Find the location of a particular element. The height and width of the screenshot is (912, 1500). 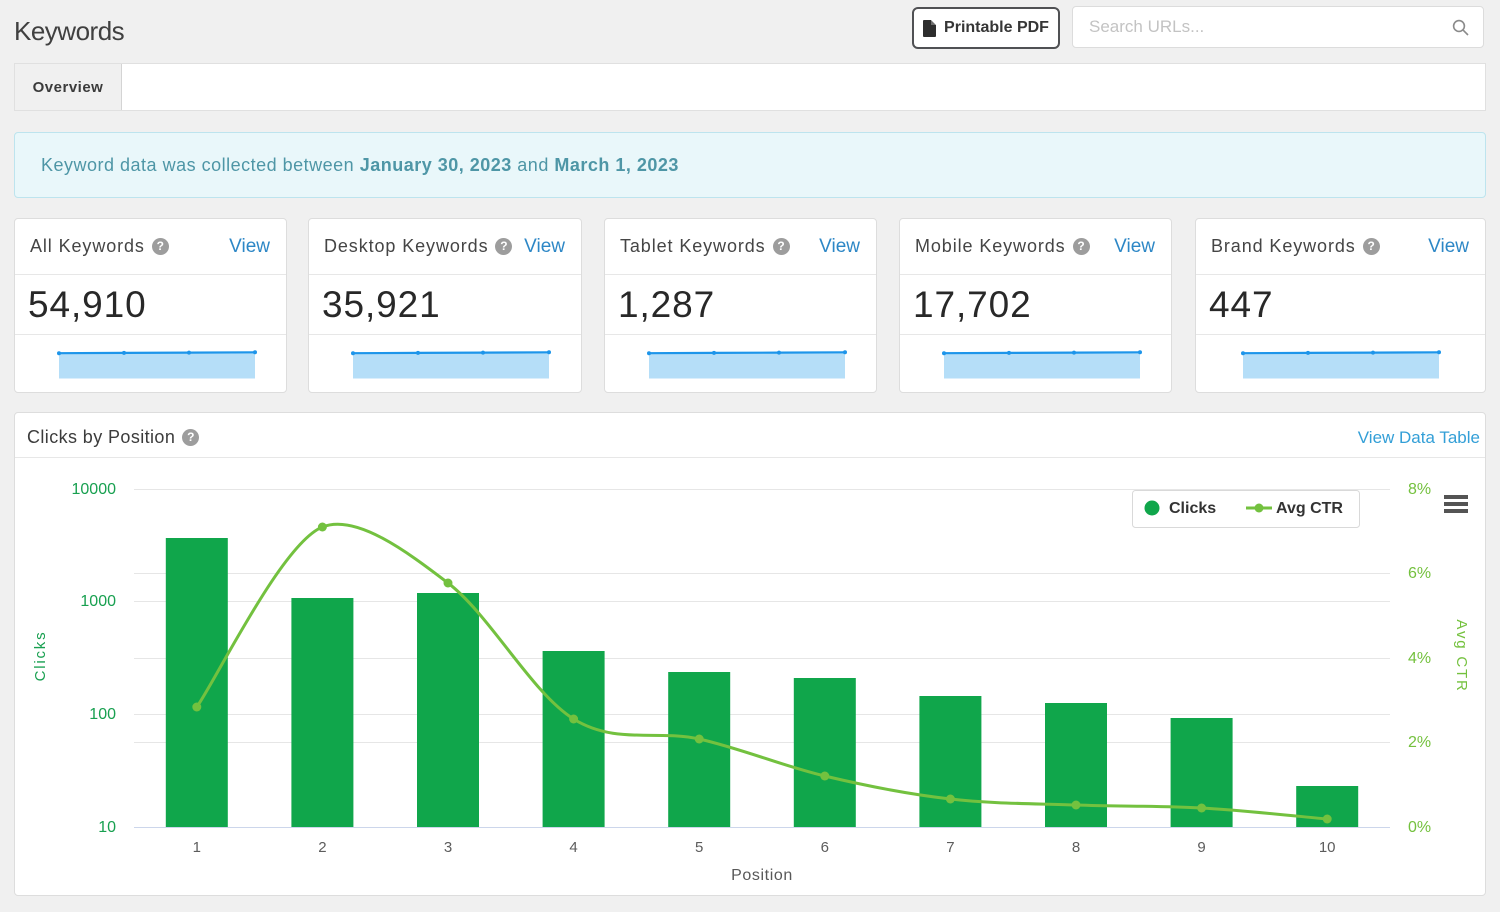

svg-text: 1000 is located at coordinates (98, 601).